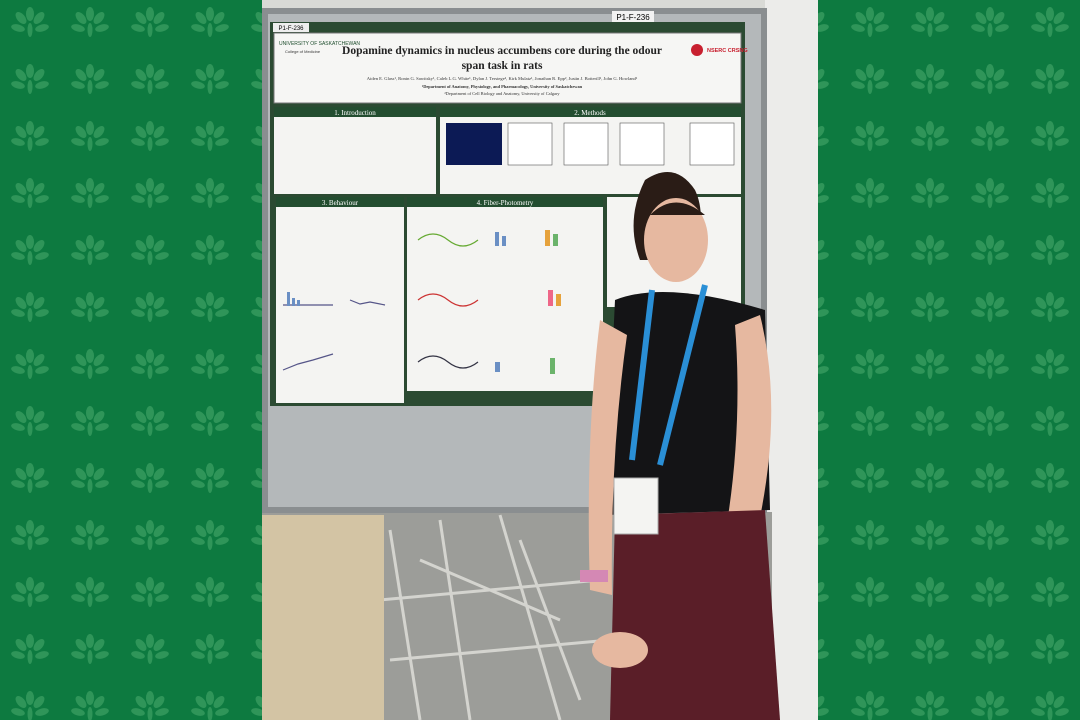 The image size is (1080, 720). I want to click on section-title: 4. Fiber-Photometry, so click(505, 203).